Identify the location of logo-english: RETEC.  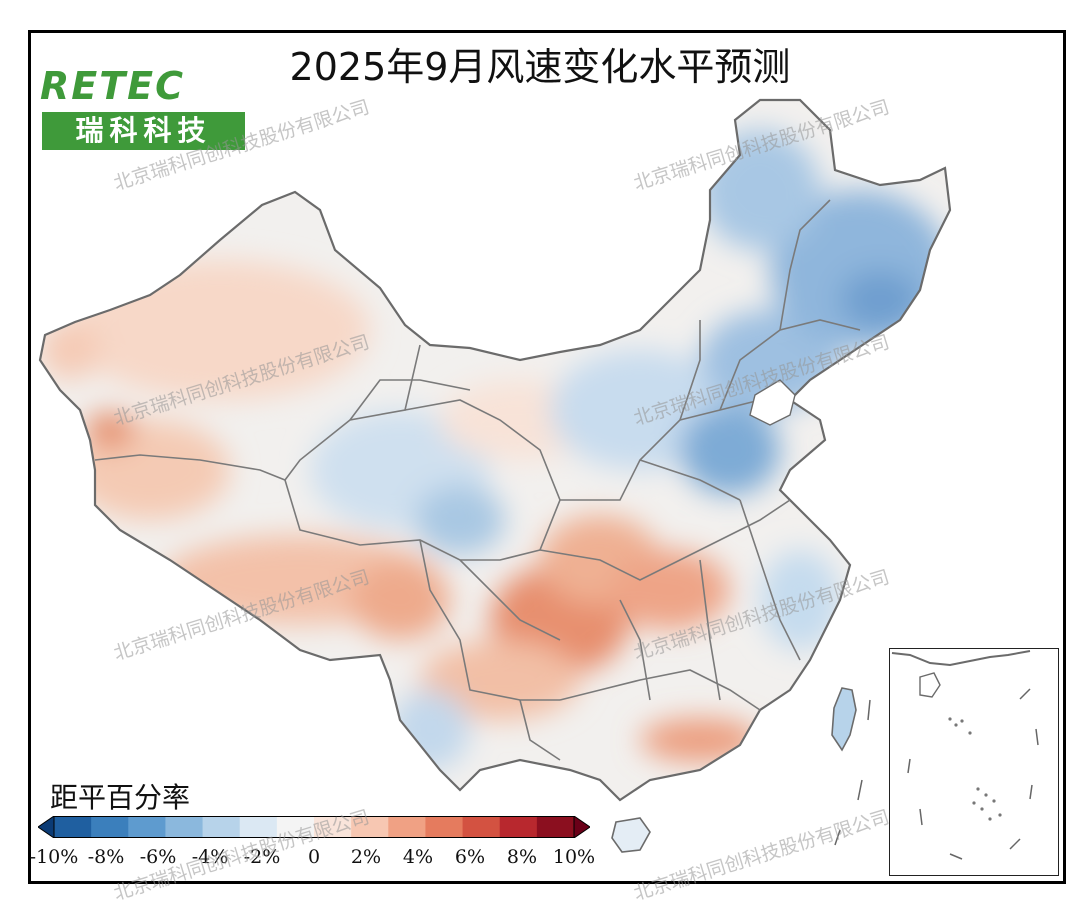
(112, 86).